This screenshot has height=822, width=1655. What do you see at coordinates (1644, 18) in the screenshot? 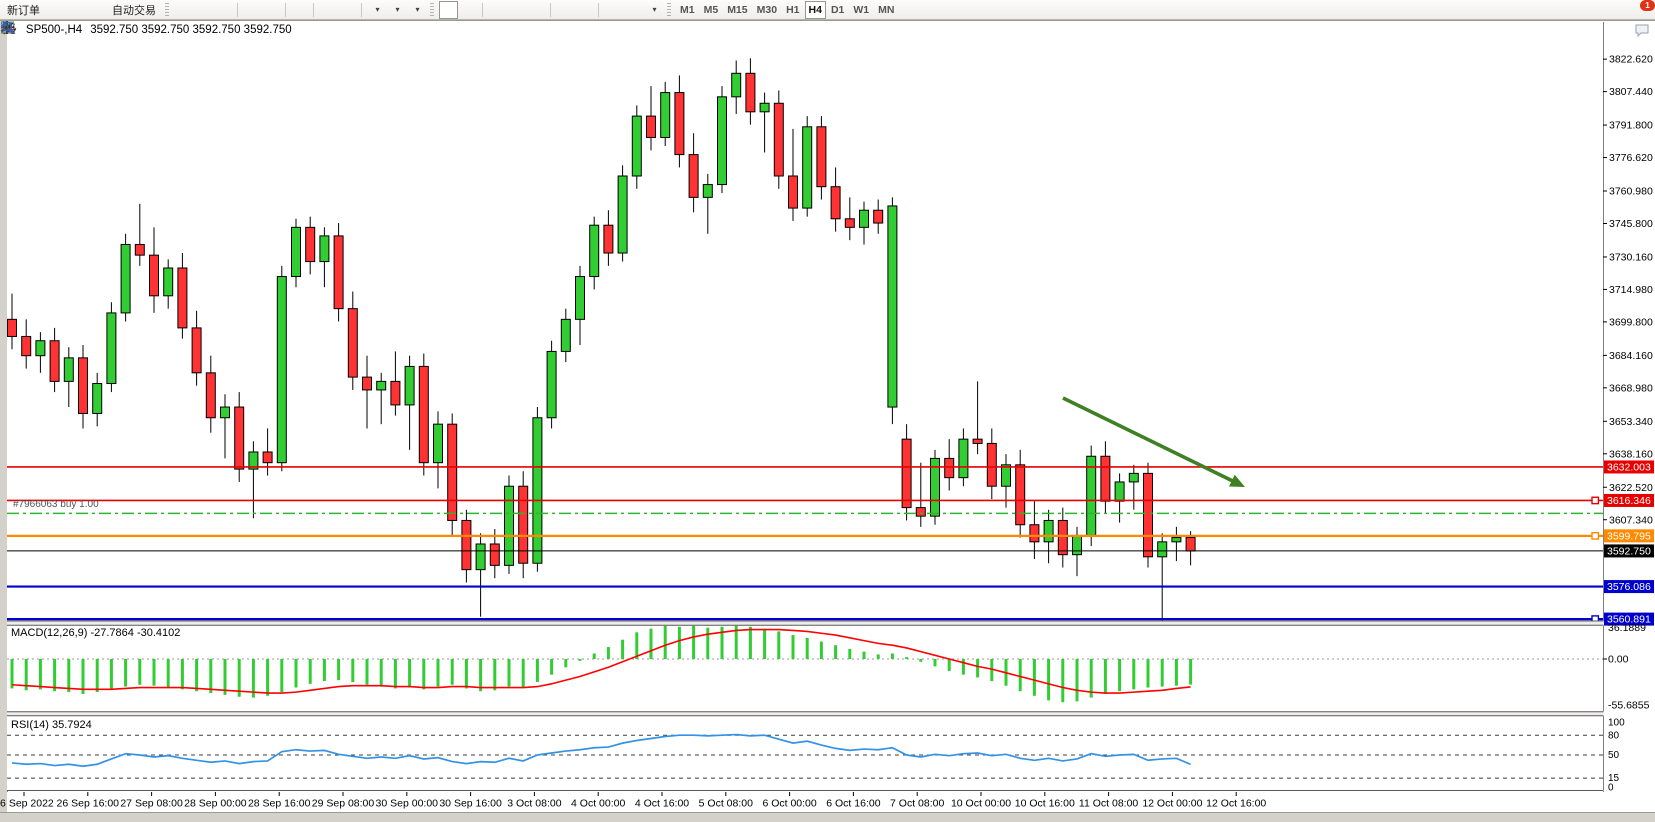
I see `chat-button: 1` at bounding box center [1644, 18].